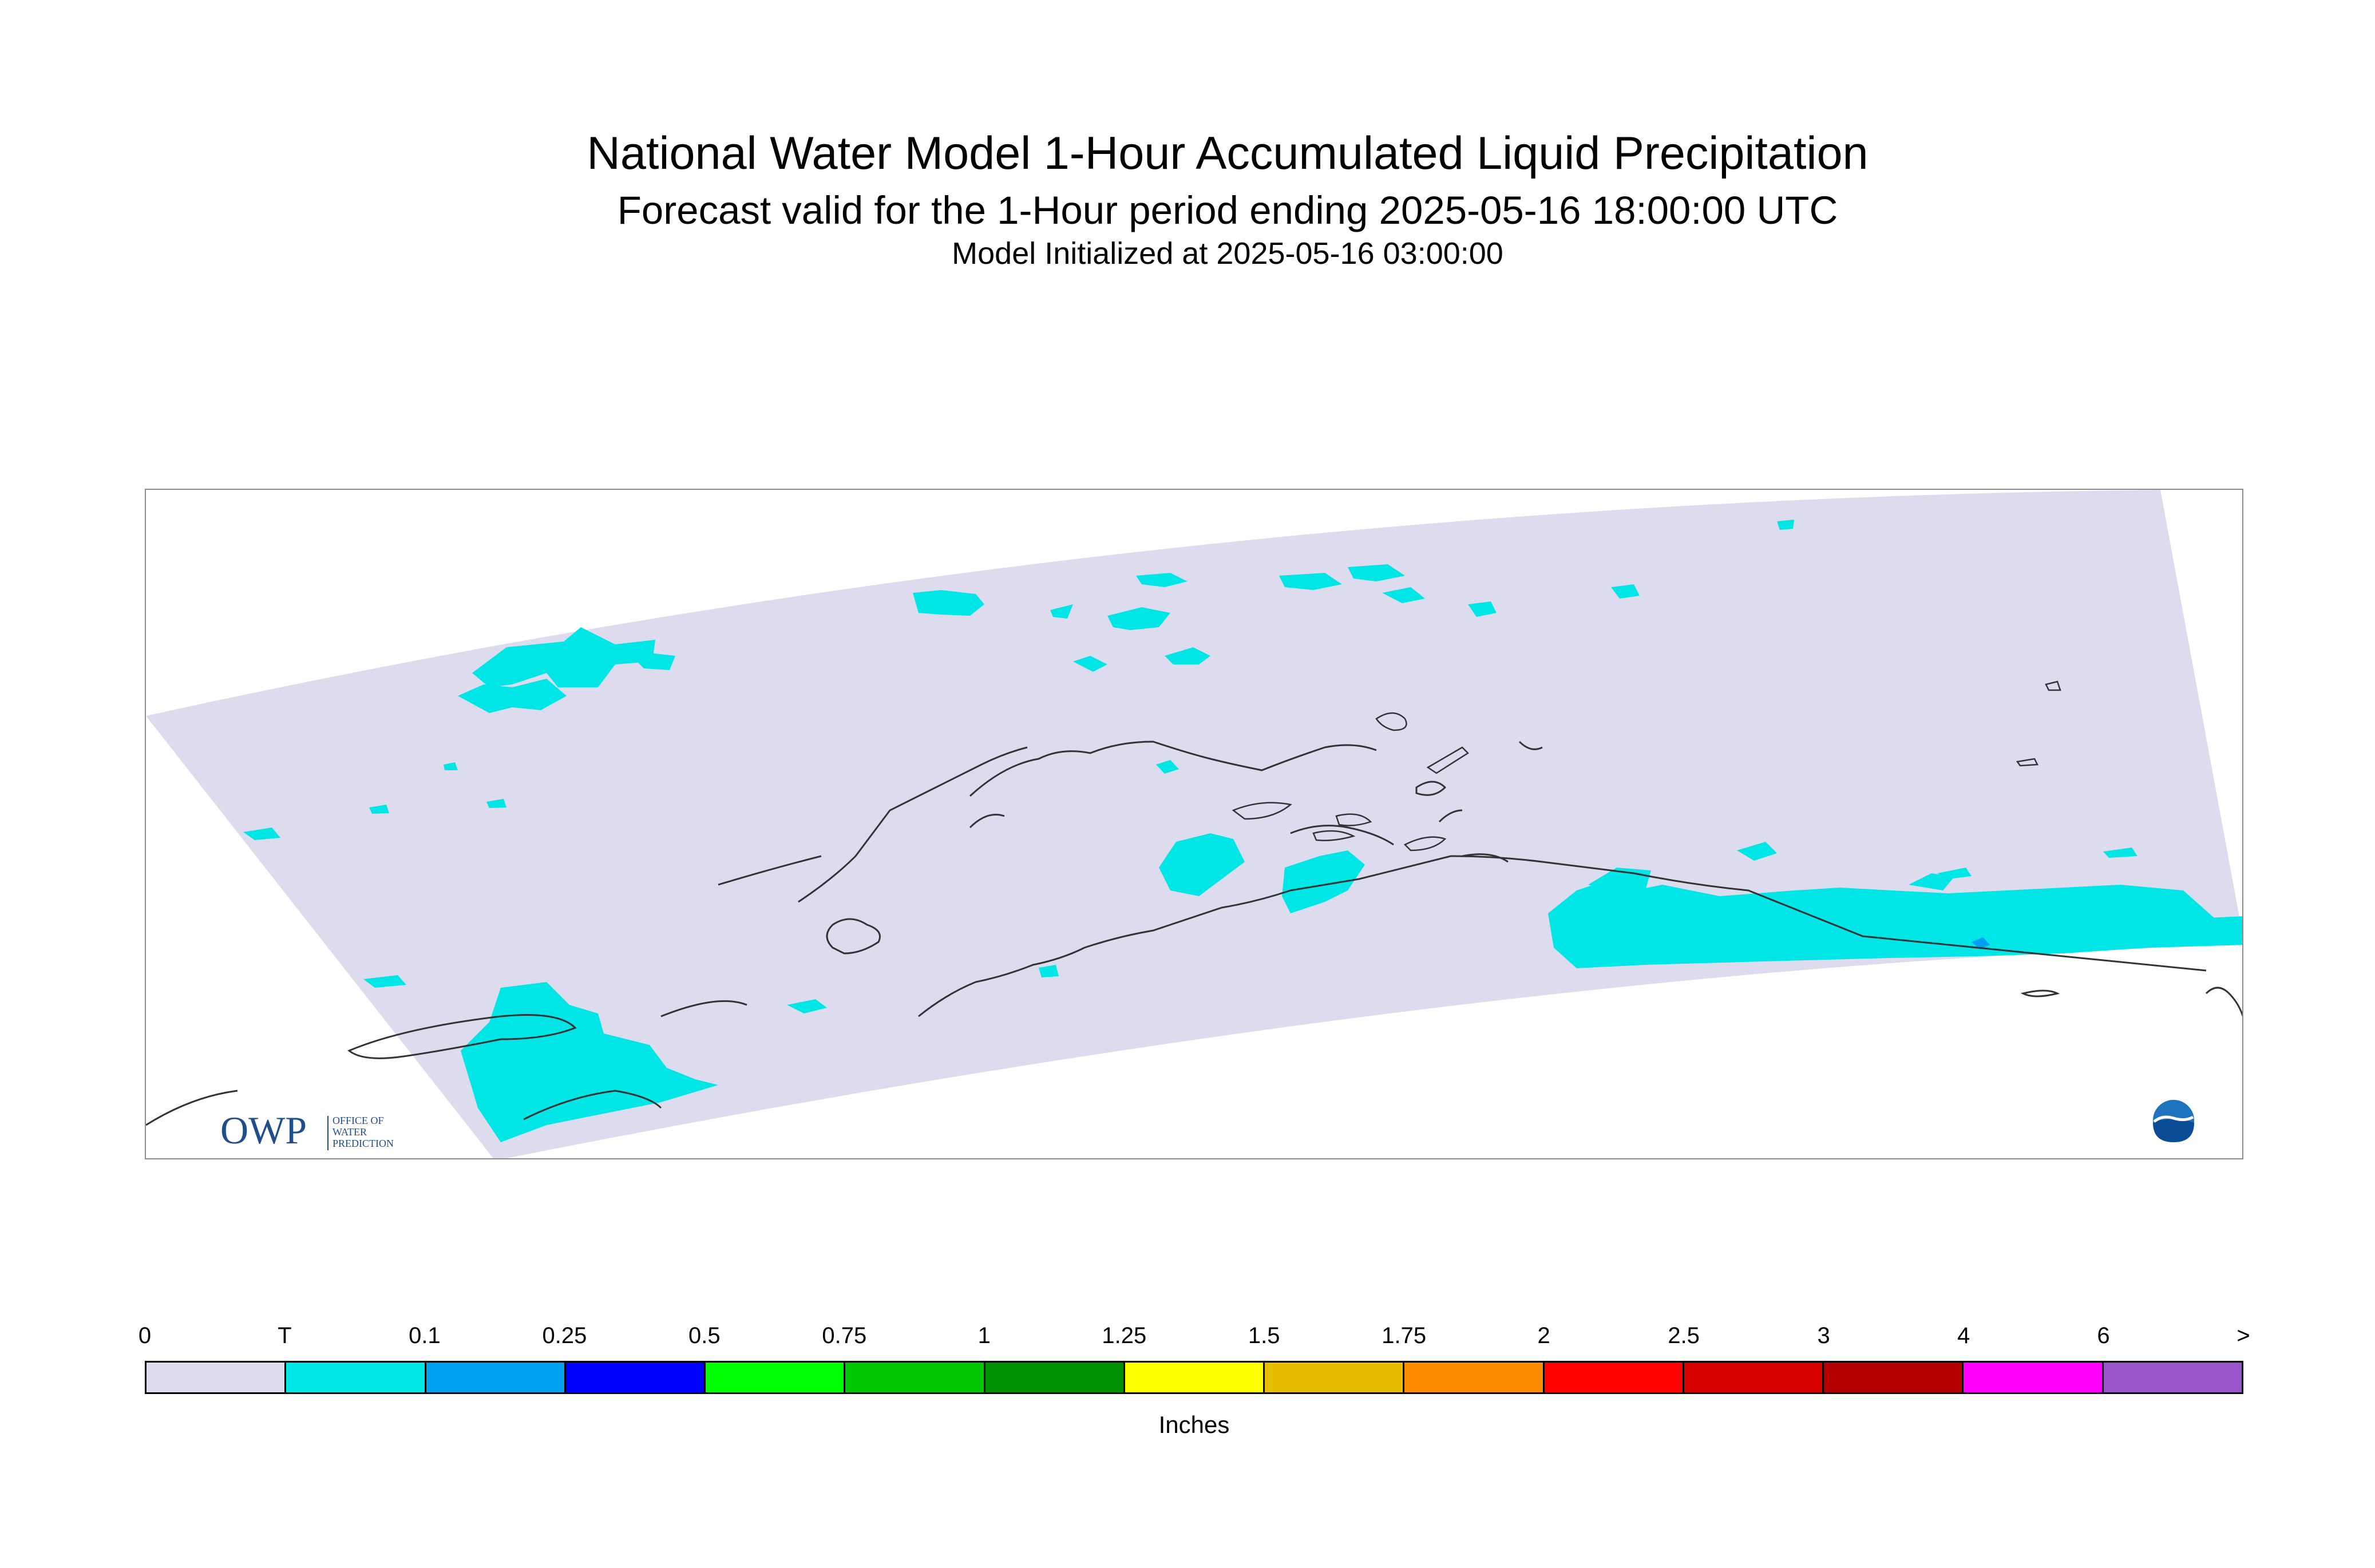 This screenshot has width=2375, height=1568. Describe the element at coordinates (844, 1335) in the screenshot. I see `legend-tick-label: 0.75` at that location.